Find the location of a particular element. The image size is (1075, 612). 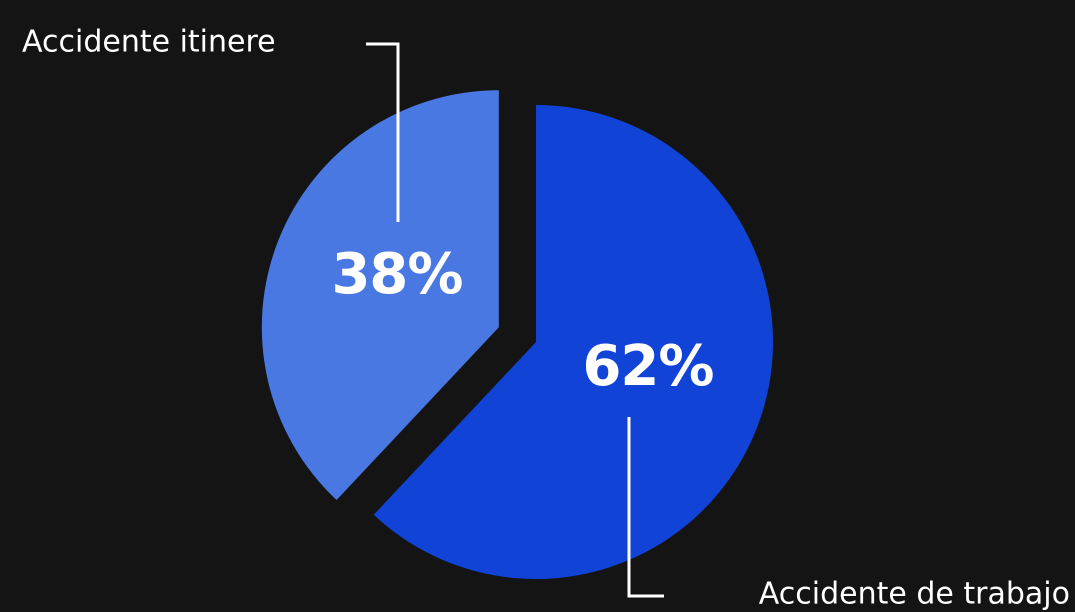

pct-label-accidente-itinere: 38% is located at coordinates (396, 274).